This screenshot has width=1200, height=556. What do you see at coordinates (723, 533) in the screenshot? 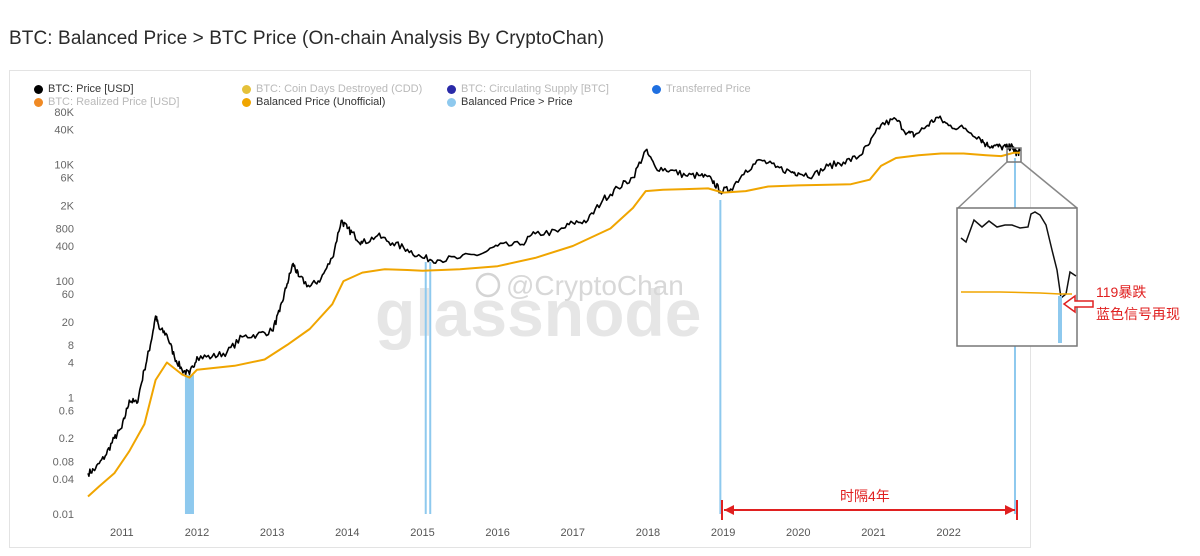
I see `x-tick-label: 2019` at bounding box center [723, 533].